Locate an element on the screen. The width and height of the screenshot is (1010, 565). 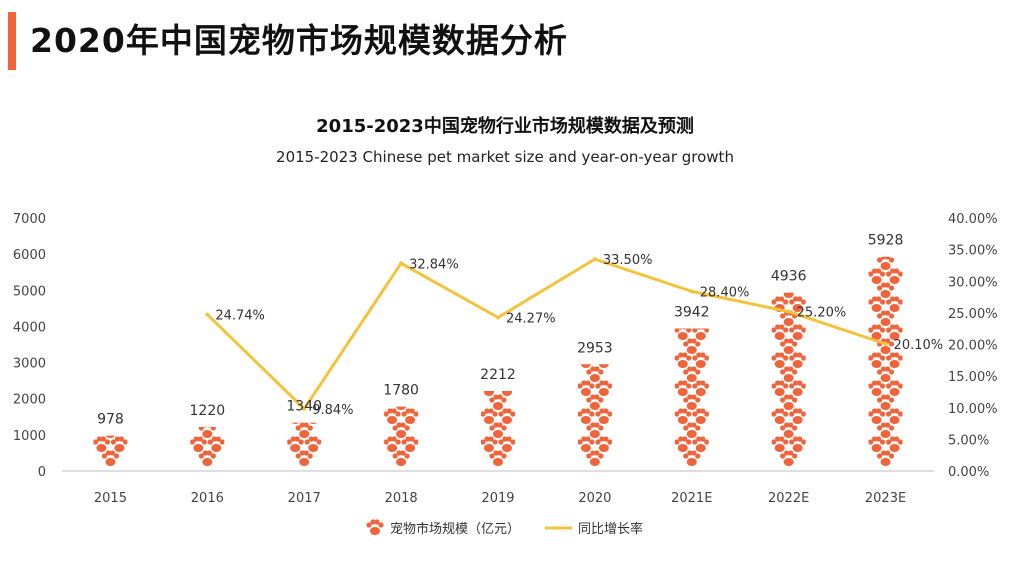
bar-value-label: 2212 is located at coordinates (498, 375).